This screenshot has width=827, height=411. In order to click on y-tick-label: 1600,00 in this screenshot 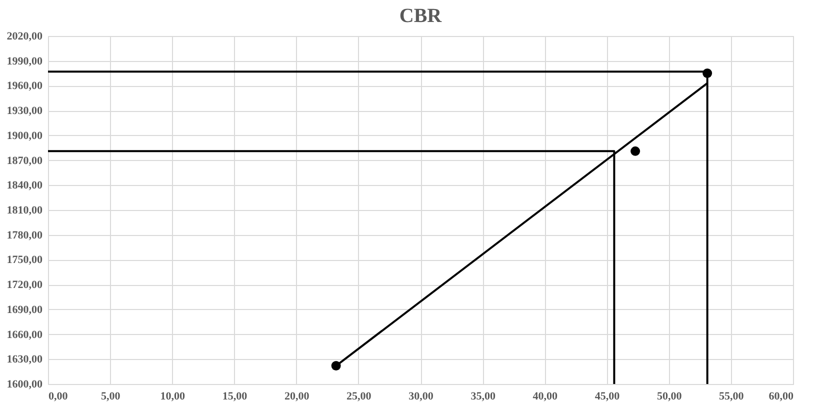, I will do `click(24, 384)`.